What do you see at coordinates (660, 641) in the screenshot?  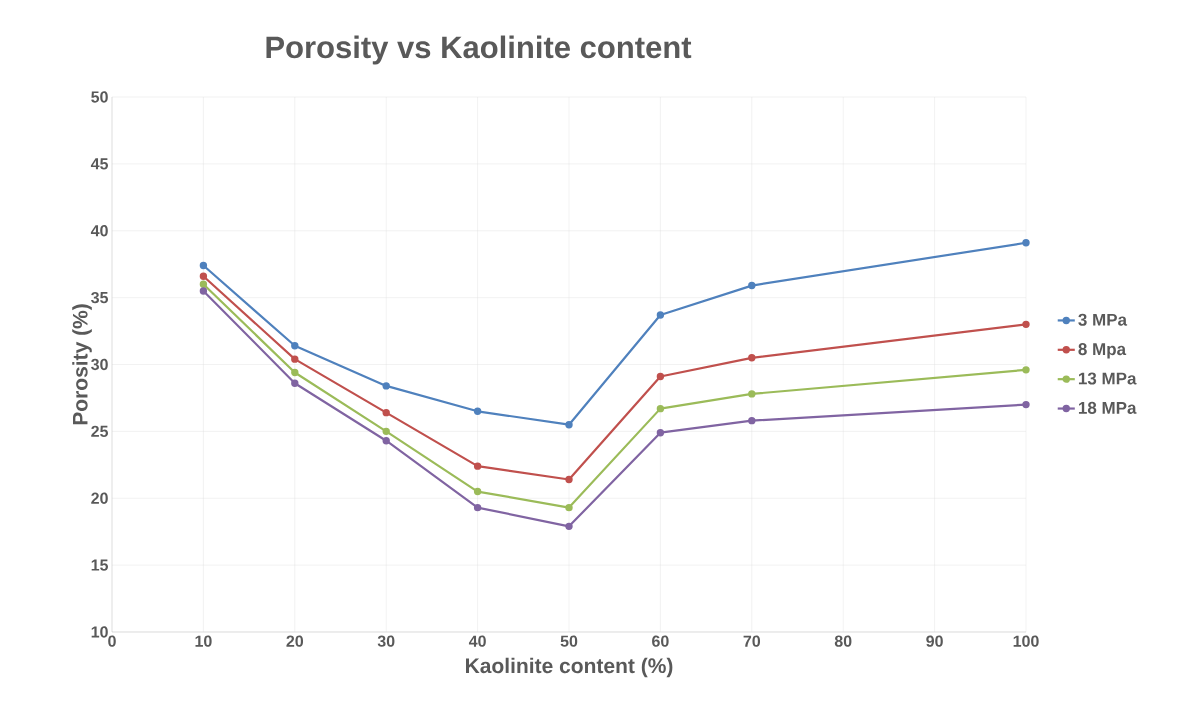 I see `x-tick-label: 60` at bounding box center [660, 641].